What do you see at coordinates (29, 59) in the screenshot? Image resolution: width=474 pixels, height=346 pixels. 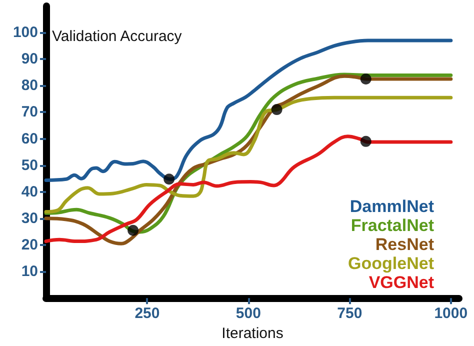 I see `y-tick-label: 90` at bounding box center [29, 59].